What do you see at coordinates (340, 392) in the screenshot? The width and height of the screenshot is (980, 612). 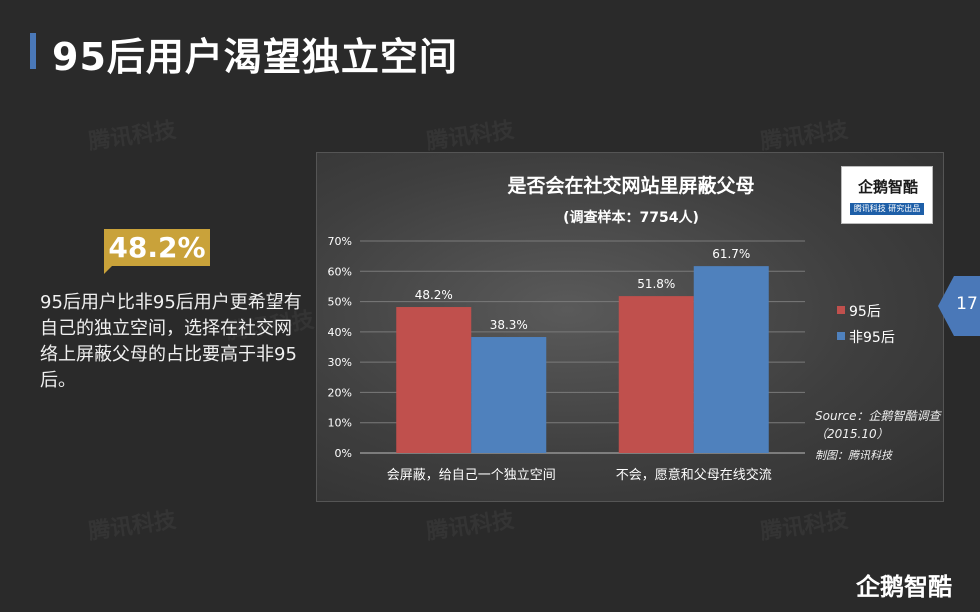 I see `y-tick-label: 20%` at bounding box center [340, 392].